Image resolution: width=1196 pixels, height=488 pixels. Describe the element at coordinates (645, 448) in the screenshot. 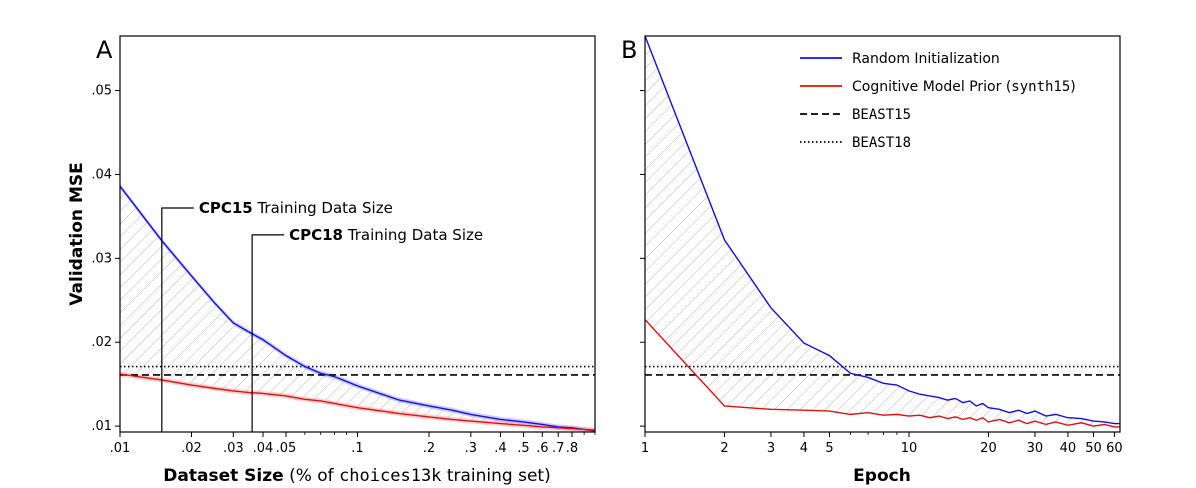

I see `x-tick-label: 1` at that location.